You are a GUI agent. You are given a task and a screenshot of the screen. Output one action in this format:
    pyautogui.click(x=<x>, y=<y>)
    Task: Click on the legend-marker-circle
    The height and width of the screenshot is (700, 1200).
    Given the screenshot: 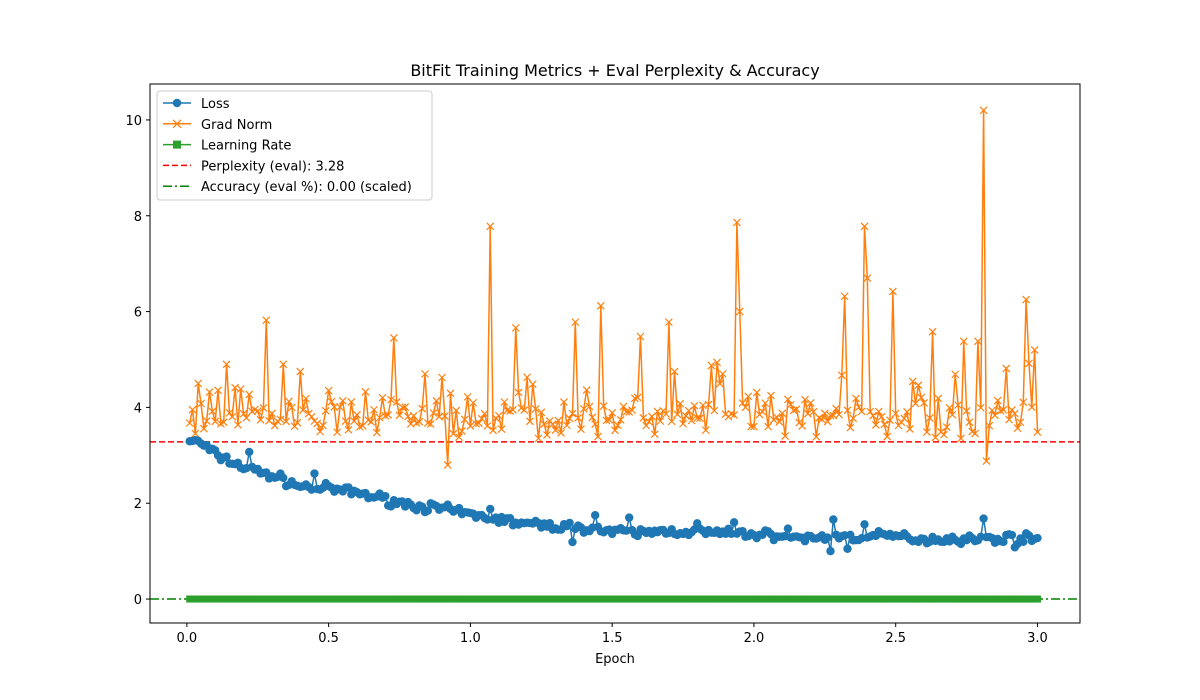 What is the action you would take?
    pyautogui.click(x=177, y=103)
    